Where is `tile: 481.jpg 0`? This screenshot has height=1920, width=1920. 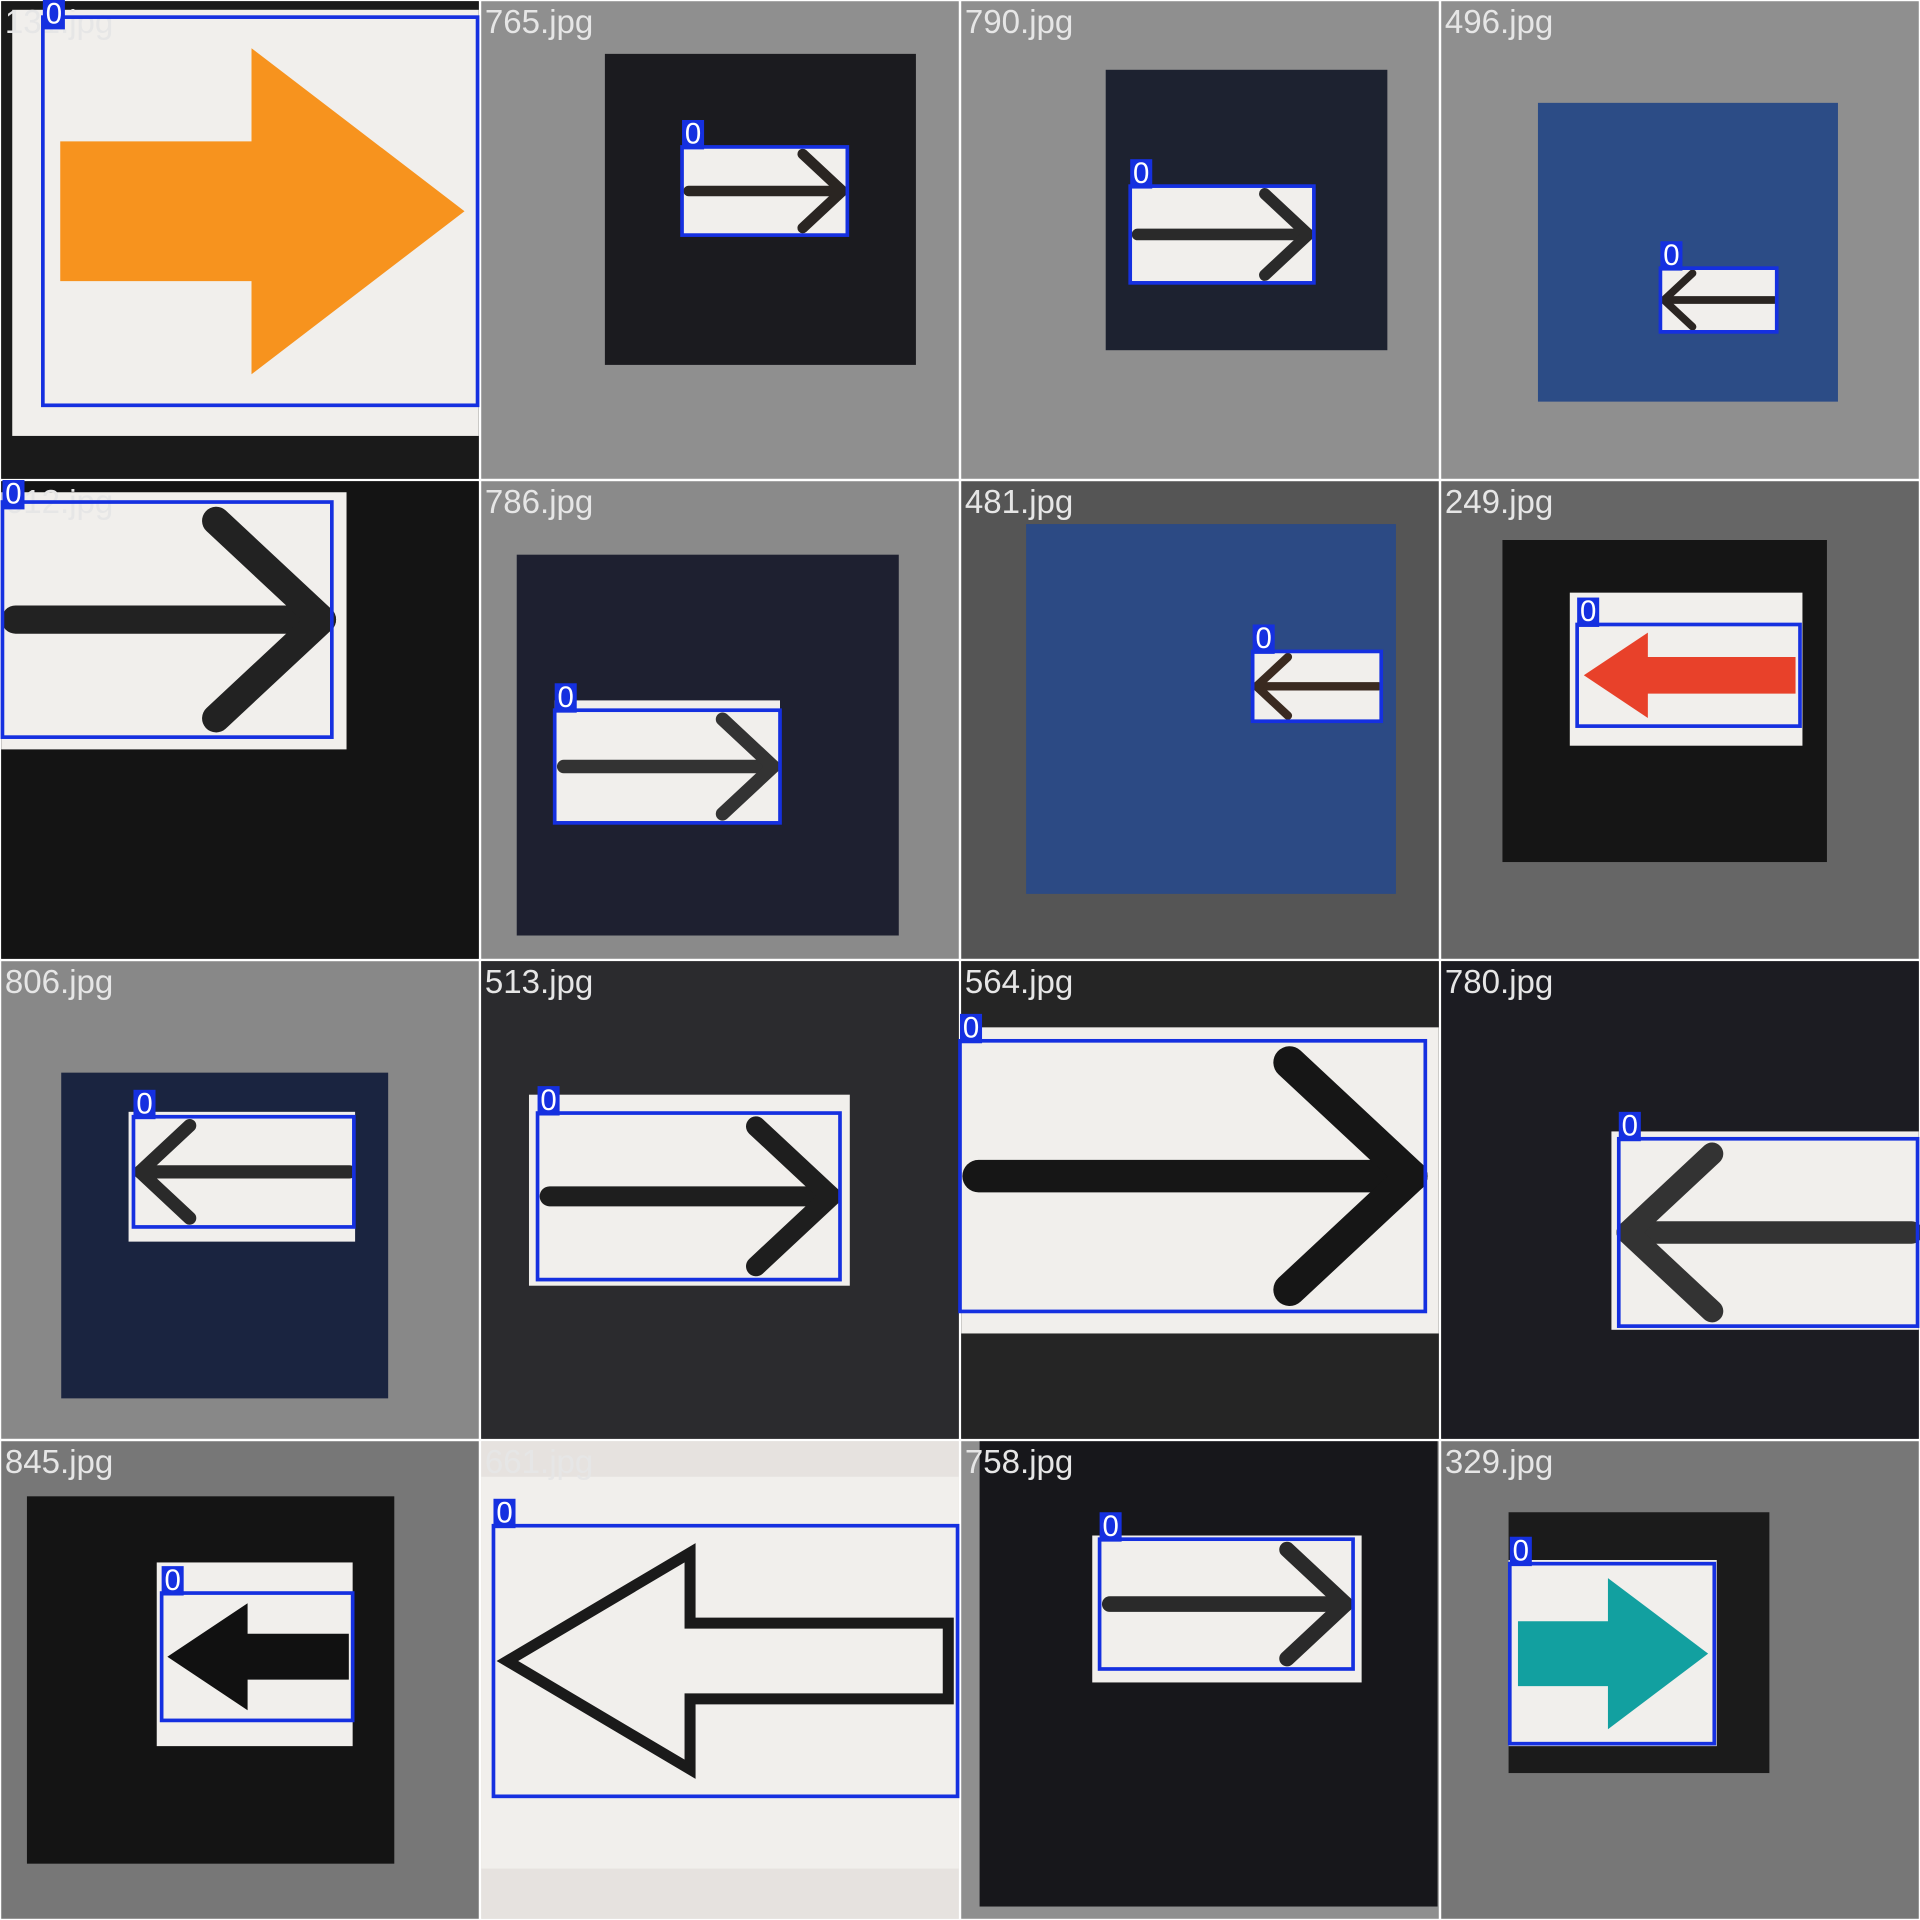 tile: 481.jpg 0 is located at coordinates (1200, 720).